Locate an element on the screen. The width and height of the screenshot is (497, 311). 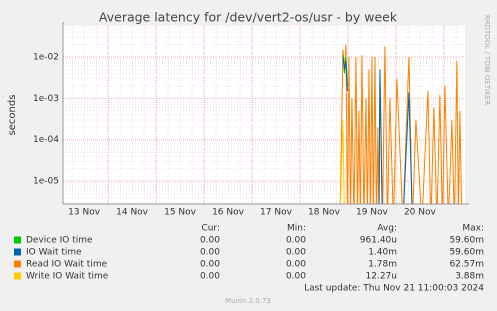
legend-label: Write IO Wait time is located at coordinates (67, 277).